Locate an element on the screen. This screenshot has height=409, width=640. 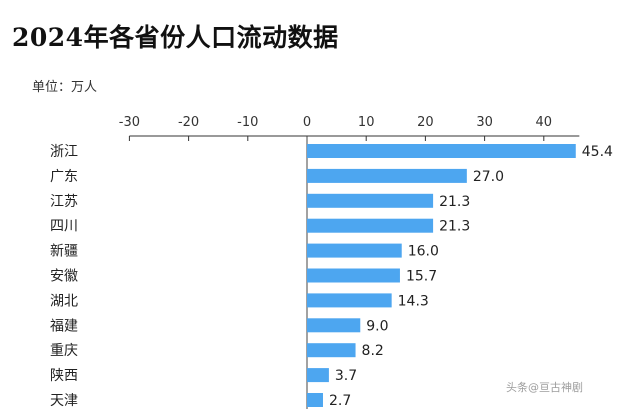
category-label: 陕西 is located at coordinates (64, 376).